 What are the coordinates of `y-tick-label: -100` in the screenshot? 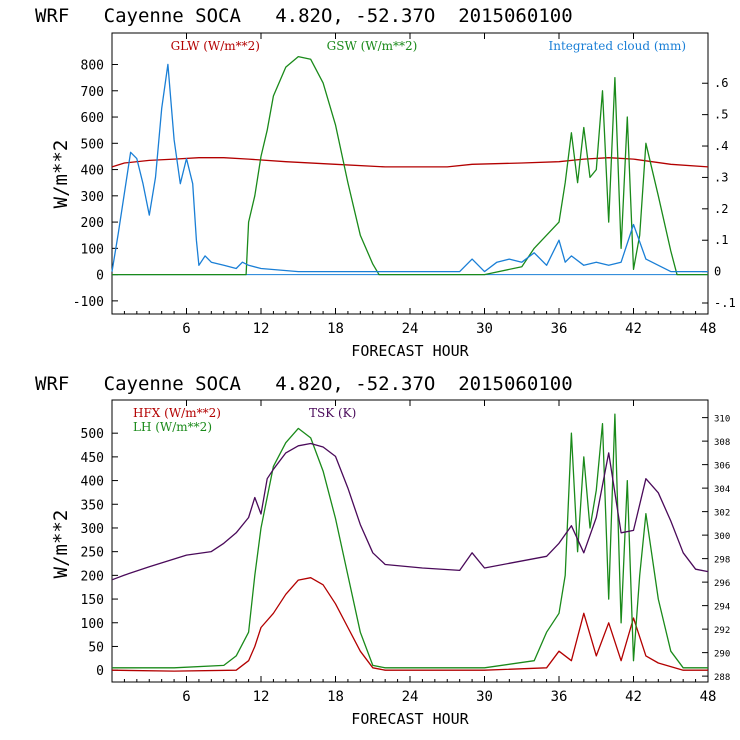 It's located at (88, 302).